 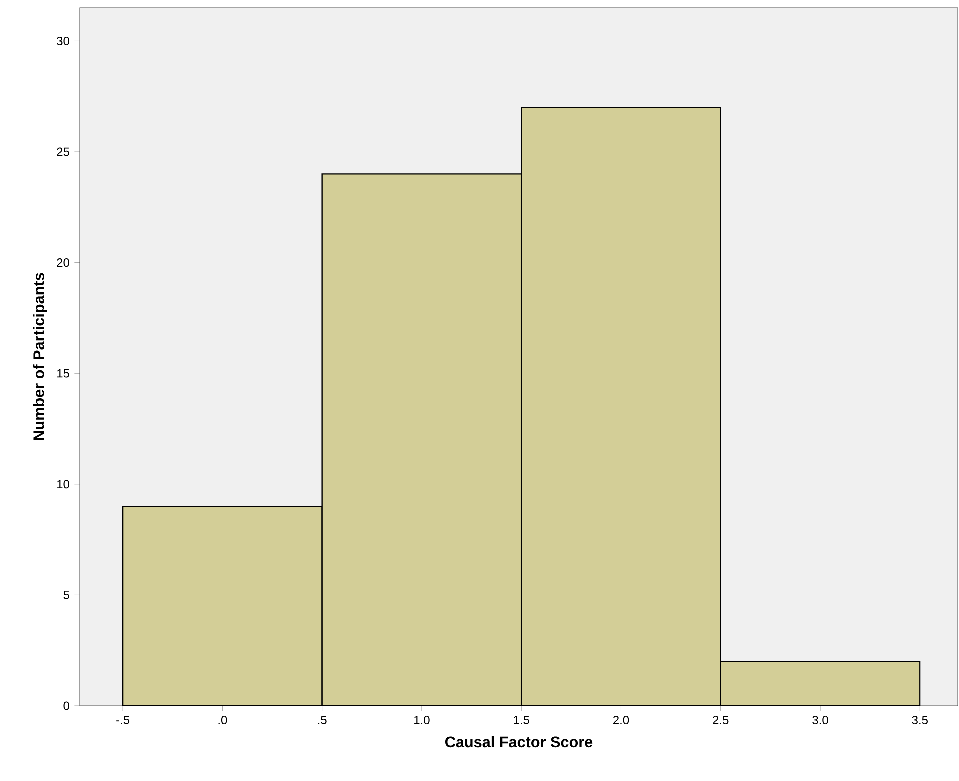 I want to click on x-tick-label: .5, so click(x=322, y=720).